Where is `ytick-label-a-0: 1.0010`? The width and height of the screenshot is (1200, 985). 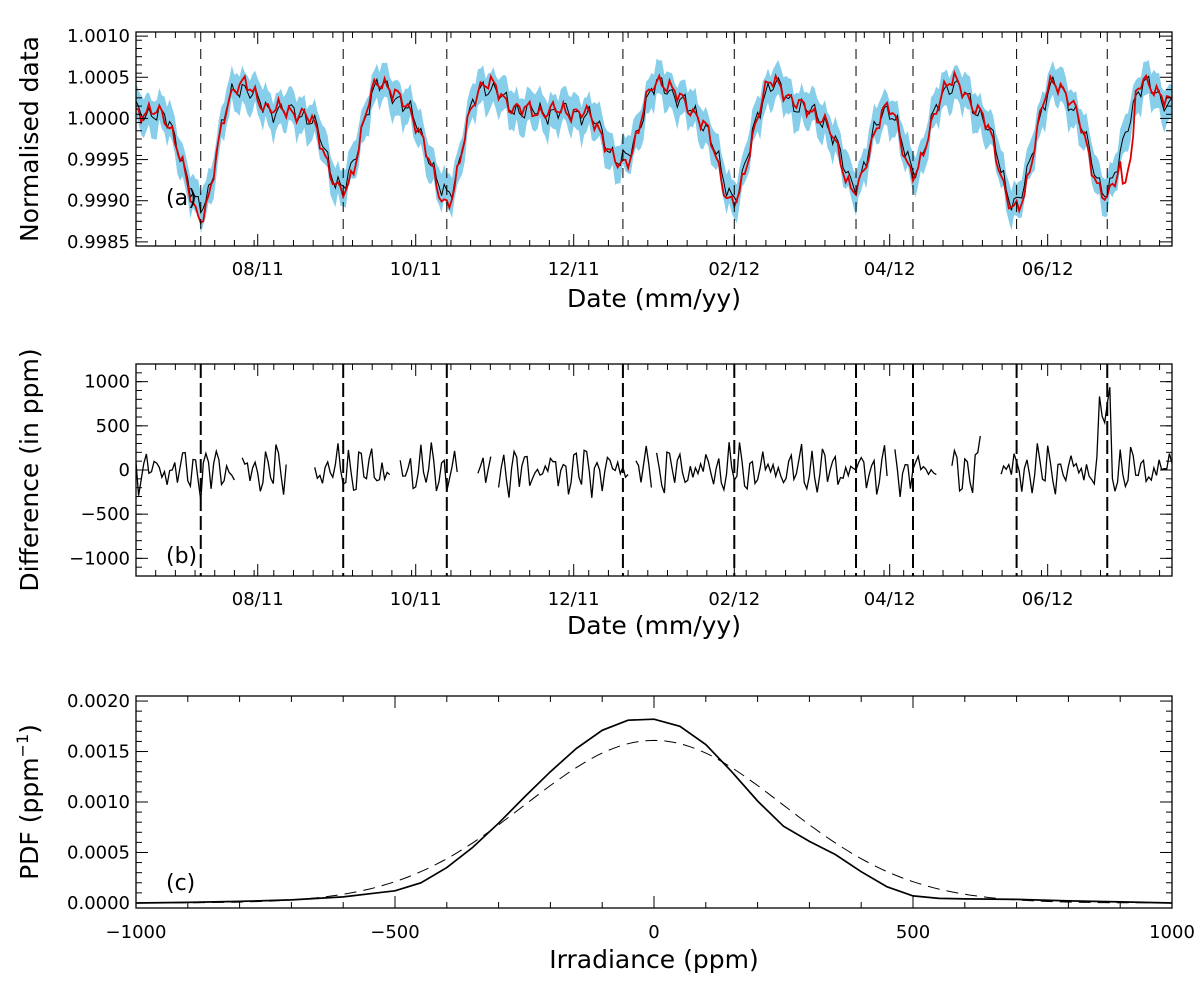 ytick-label-a-0: 1.0010 is located at coordinates (98, 36).